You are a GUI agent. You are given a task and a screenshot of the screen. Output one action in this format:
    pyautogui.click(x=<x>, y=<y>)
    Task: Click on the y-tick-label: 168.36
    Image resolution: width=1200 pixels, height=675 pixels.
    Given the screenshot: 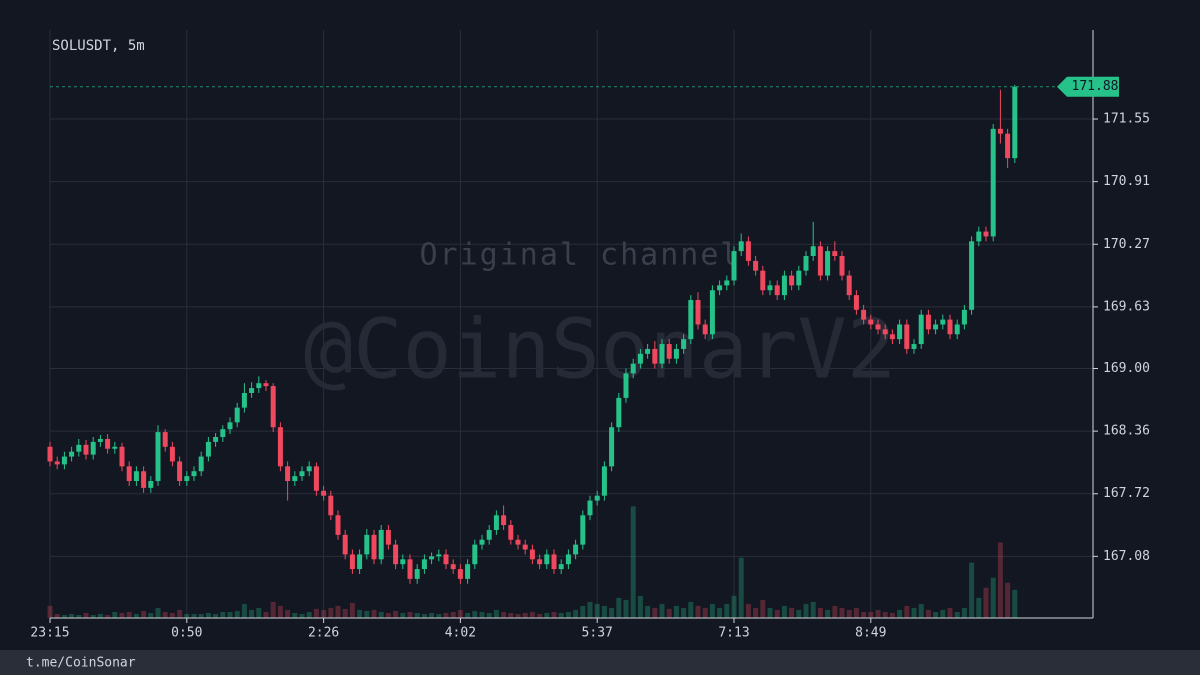 What is the action you would take?
    pyautogui.click(x=1126, y=431)
    